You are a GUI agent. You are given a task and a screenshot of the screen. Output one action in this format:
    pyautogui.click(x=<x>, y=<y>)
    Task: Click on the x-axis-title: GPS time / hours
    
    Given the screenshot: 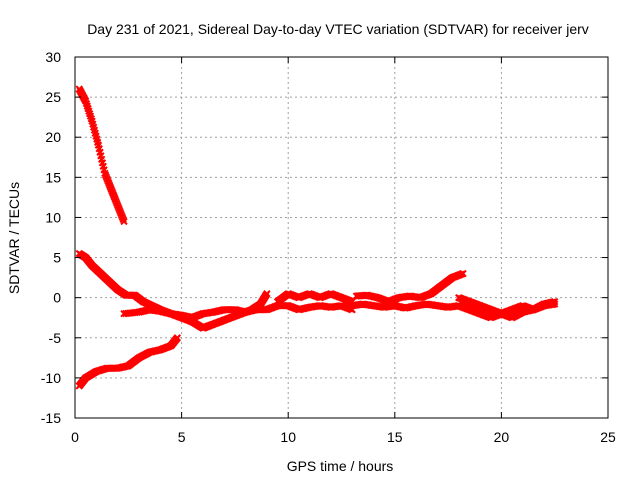 What is the action you would take?
    pyautogui.click(x=340, y=466)
    